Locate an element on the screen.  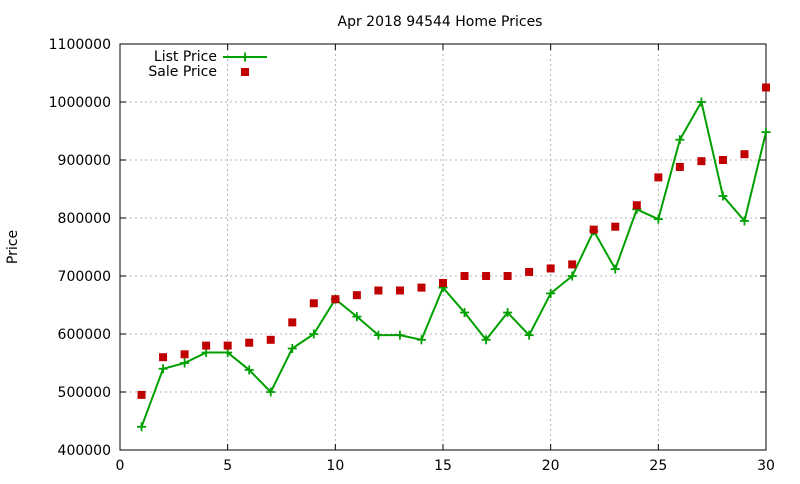
y-tick-label: 700000 is located at coordinates (84, 277).